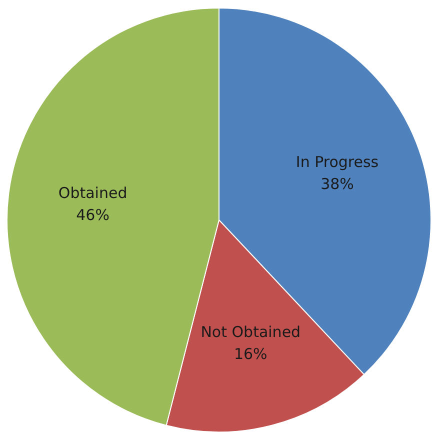 This screenshot has height=440, width=438. What do you see at coordinates (250, 332) in the screenshot?
I see `slice-label: Not Obtained` at bounding box center [250, 332].